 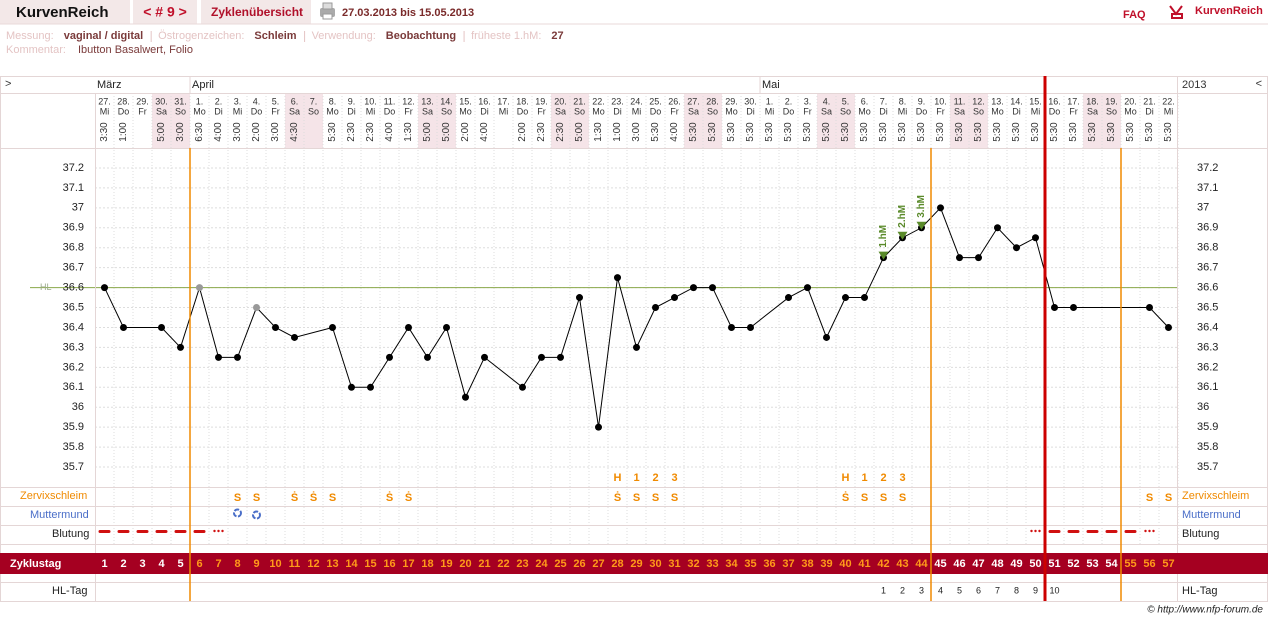 I want to click on day-label: 21., so click(x=579, y=101).